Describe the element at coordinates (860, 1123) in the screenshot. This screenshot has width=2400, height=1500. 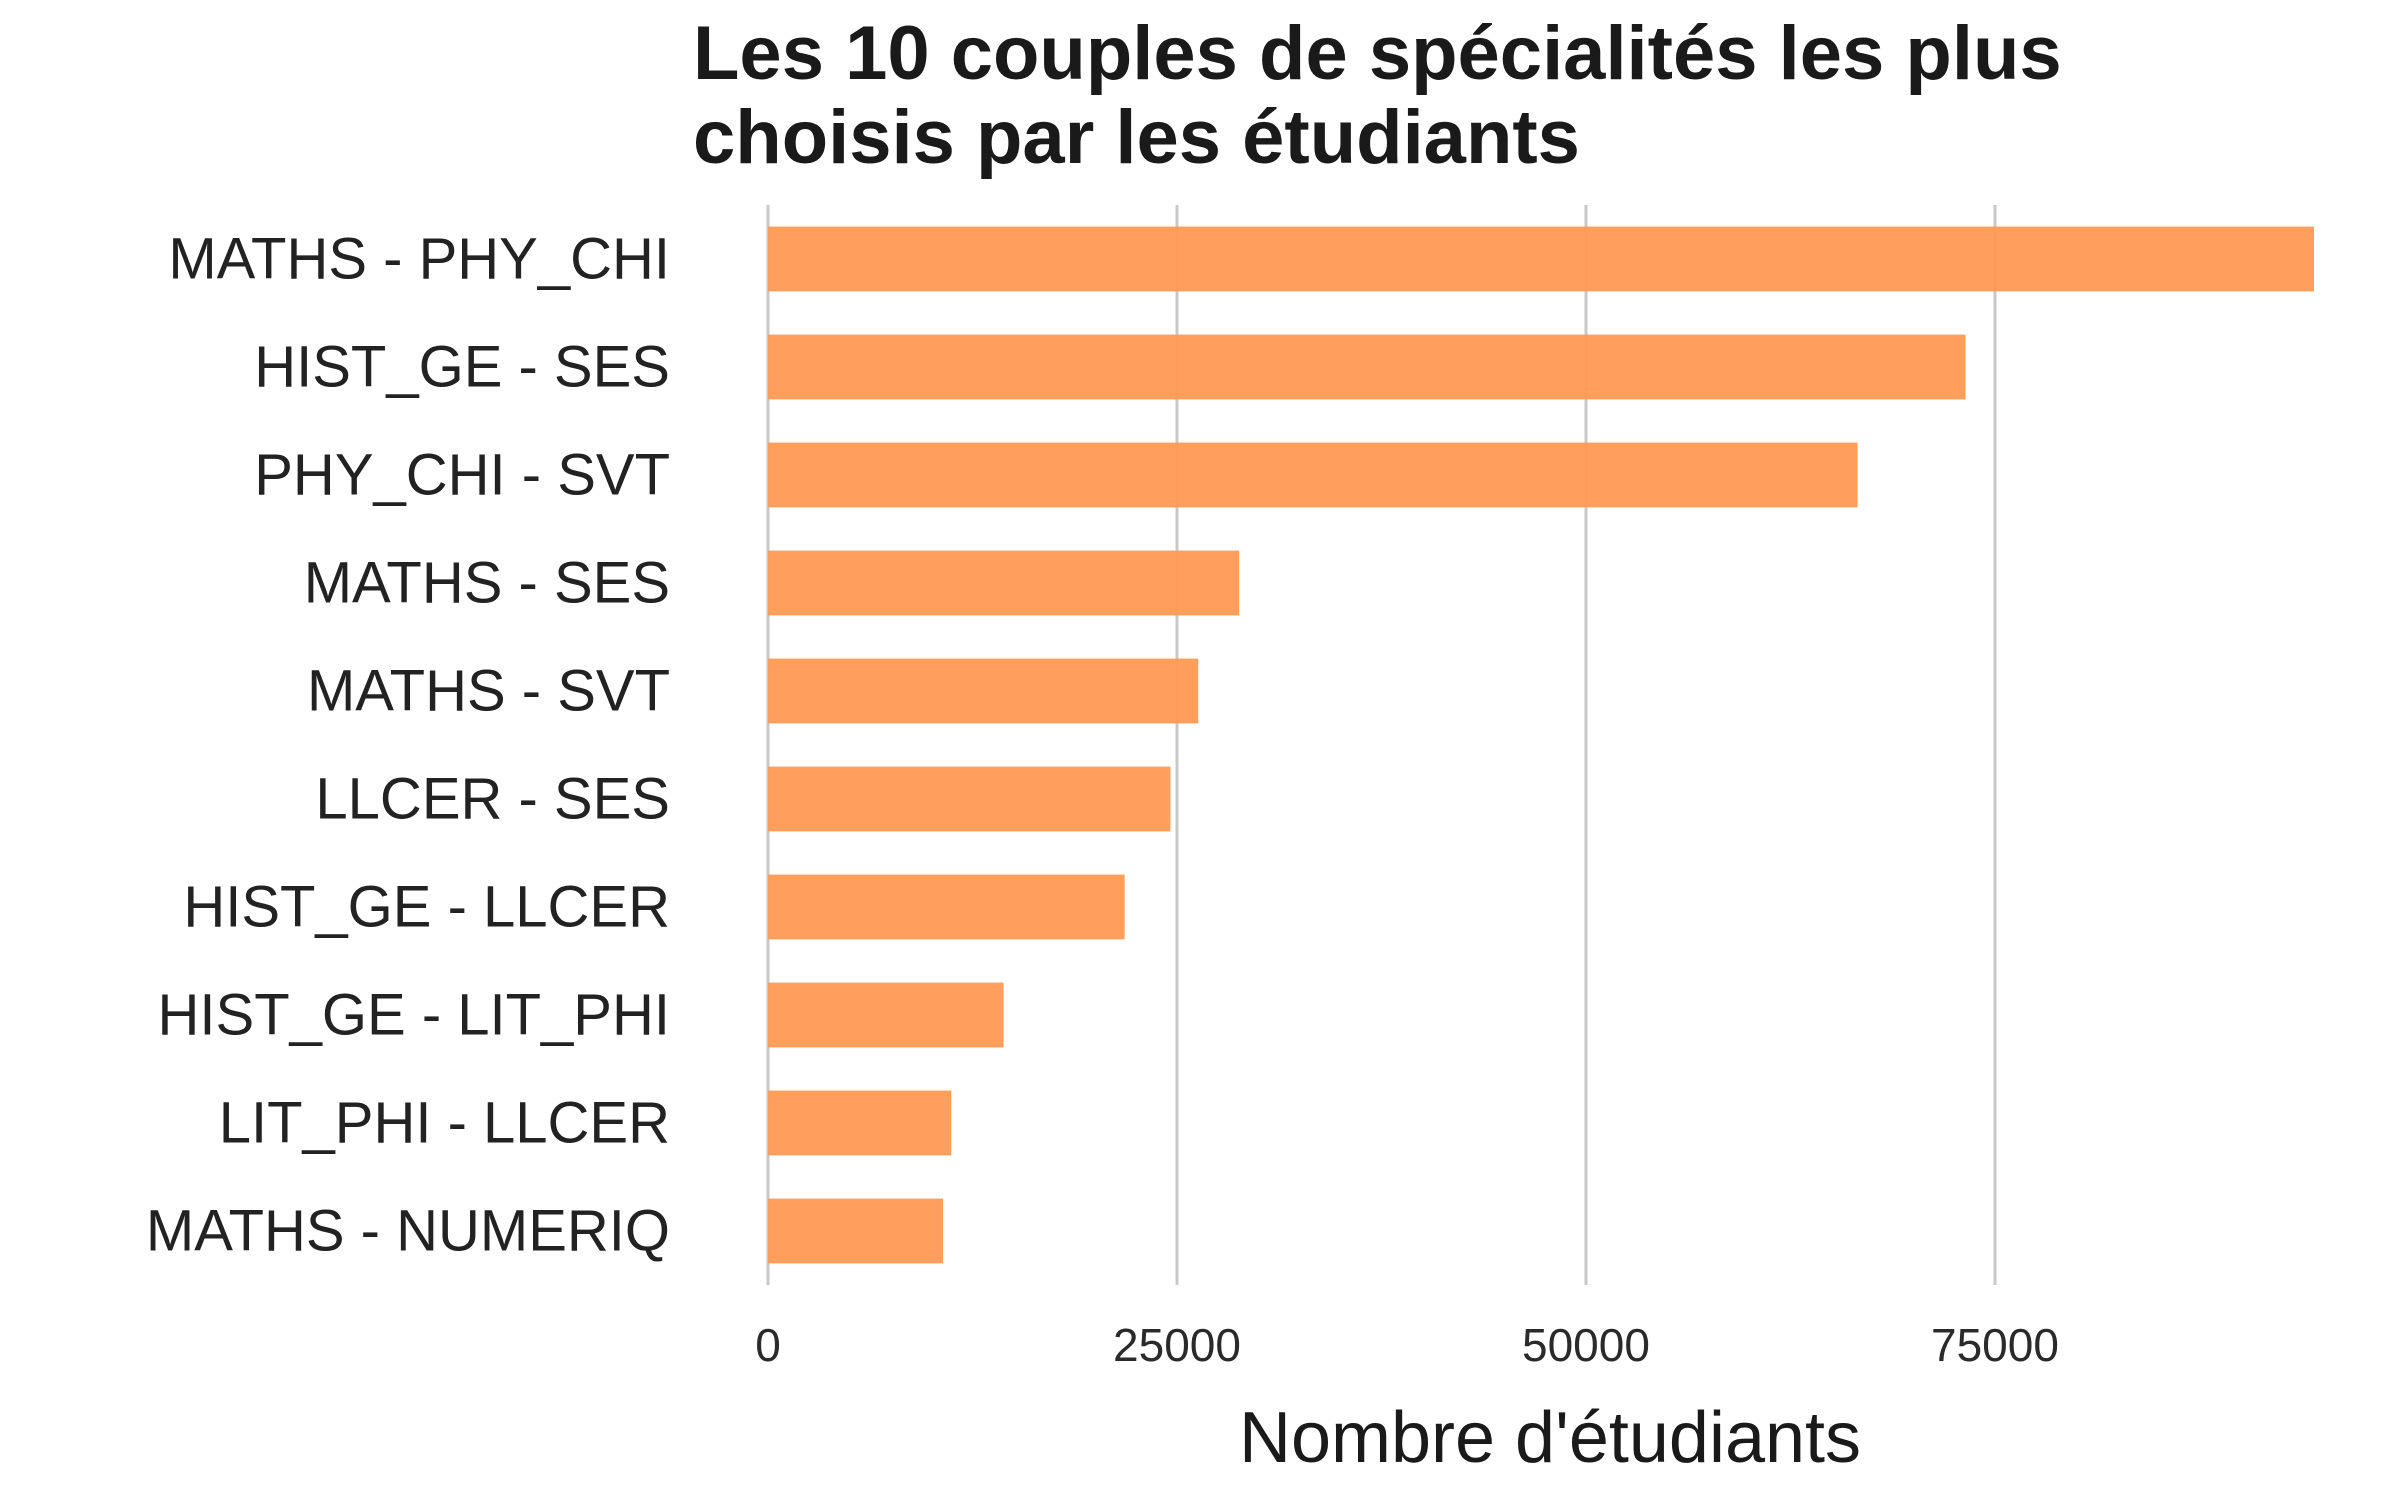
I see `bar-lit-phi-llcer` at that location.